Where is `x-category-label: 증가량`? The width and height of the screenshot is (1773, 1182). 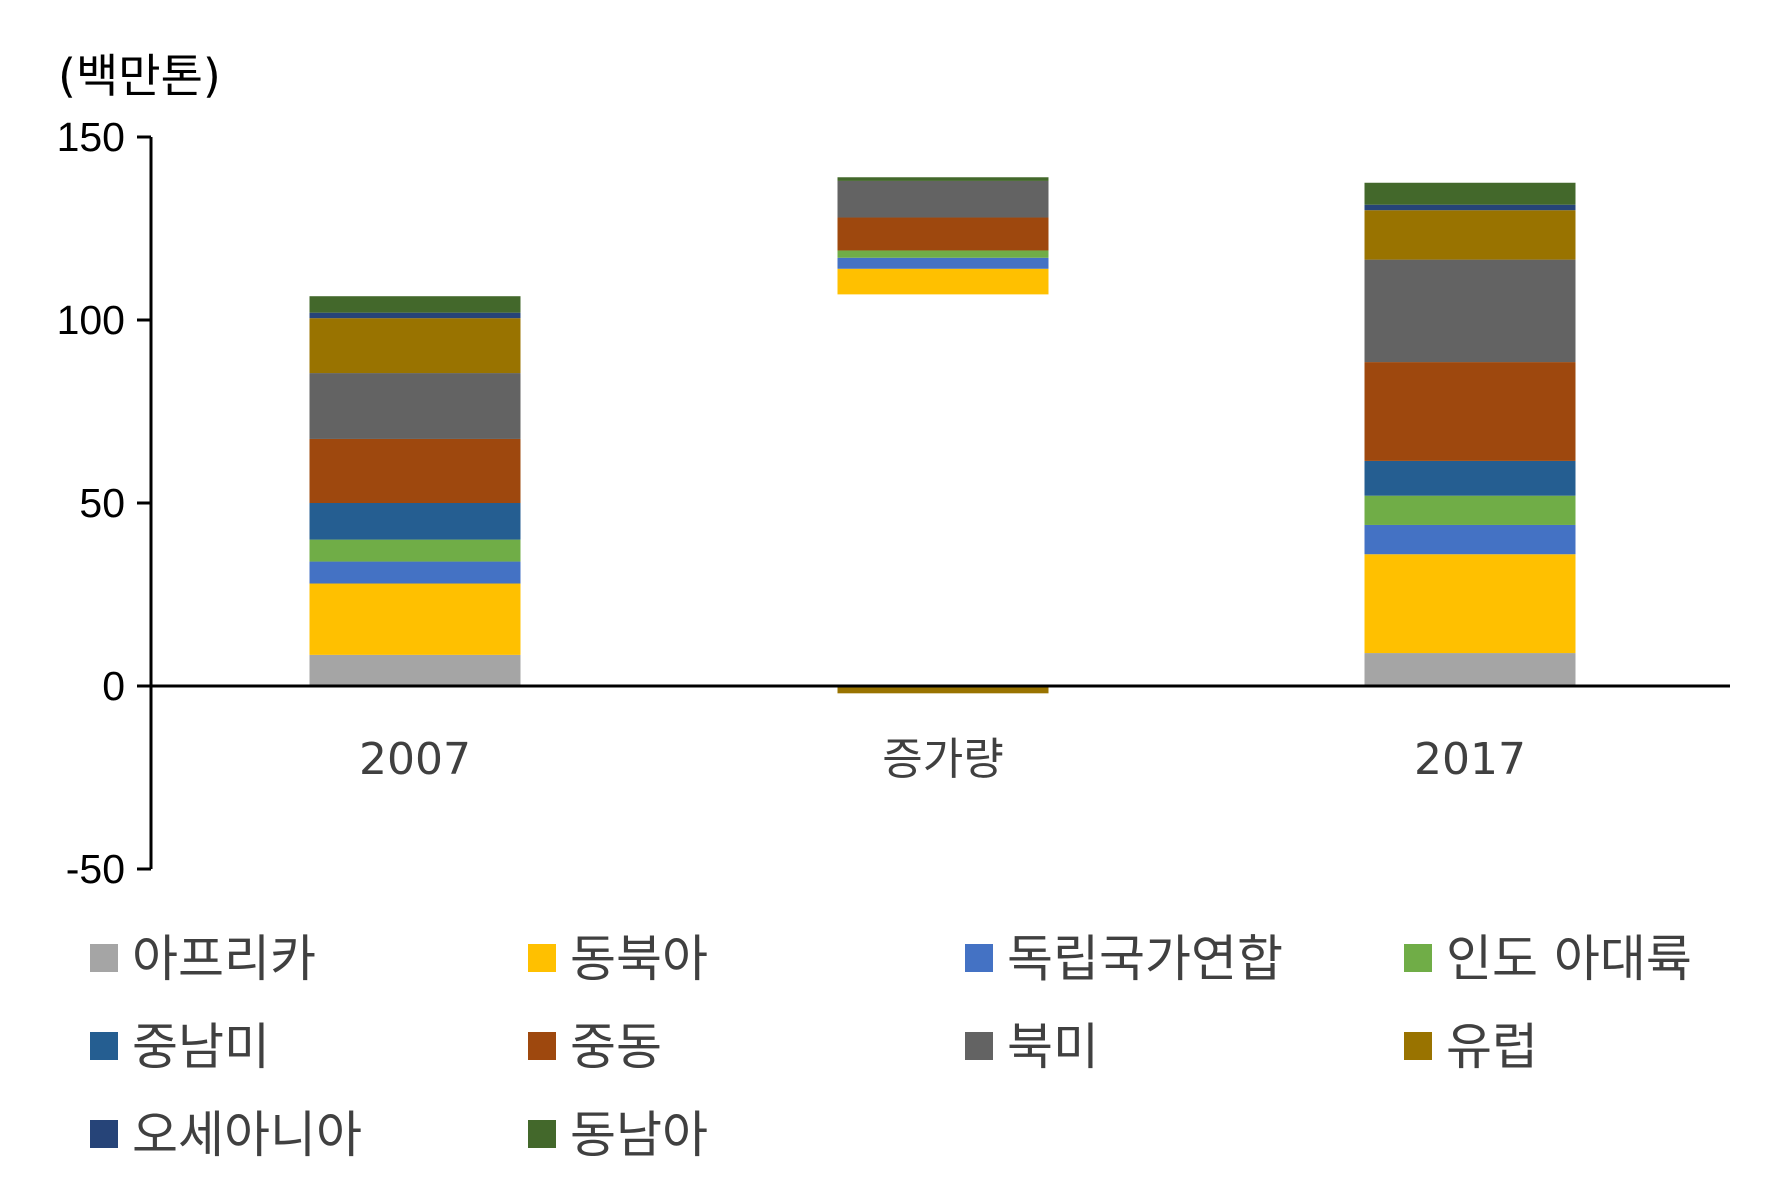
x-category-label: 증가량 is located at coordinates (942, 759).